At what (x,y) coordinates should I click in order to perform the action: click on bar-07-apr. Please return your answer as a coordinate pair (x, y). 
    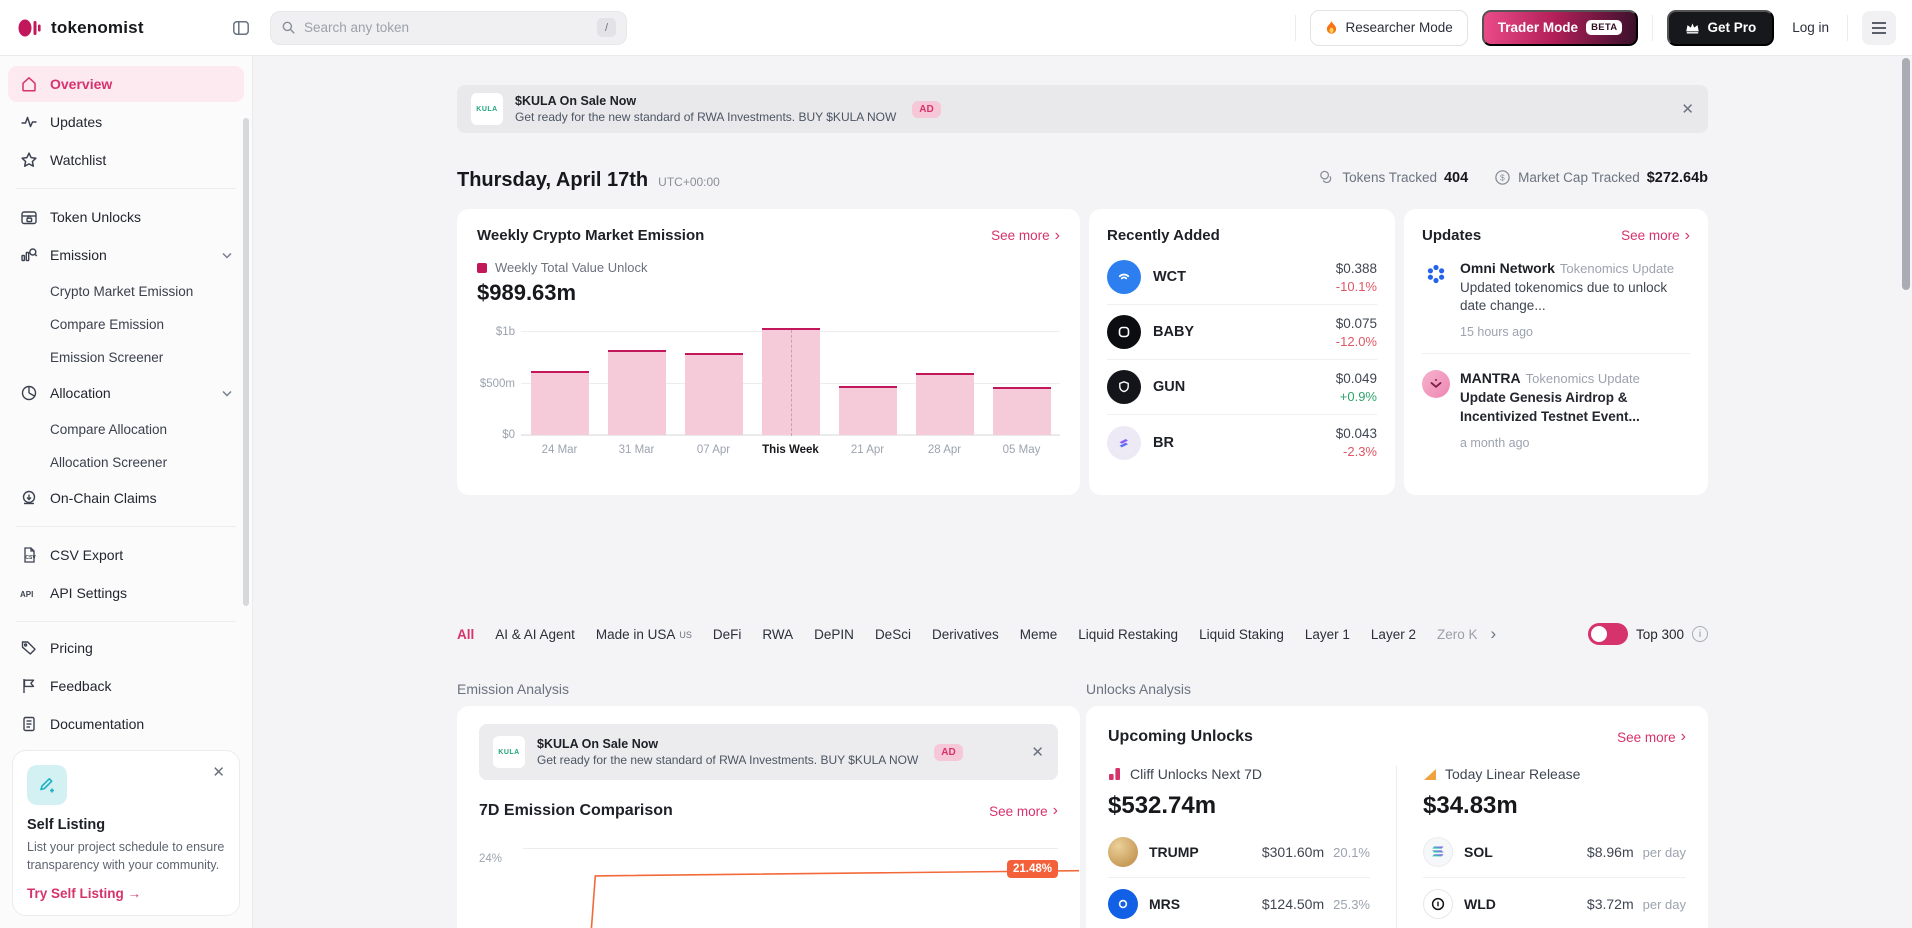
    Looking at the image, I should click on (713, 394).